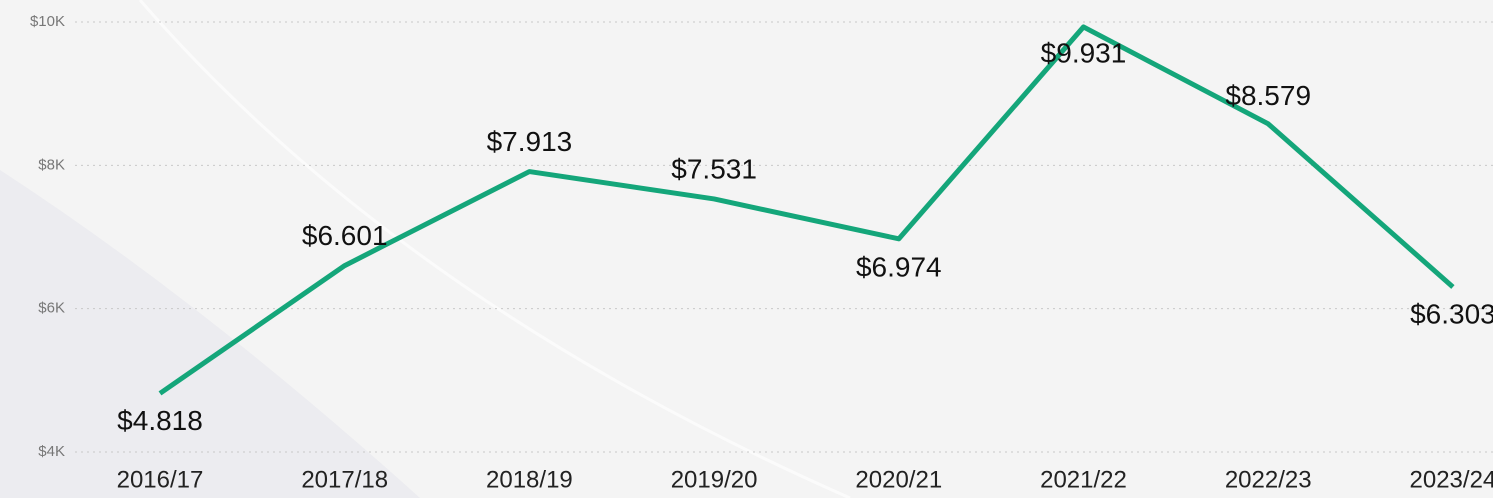  Describe the element at coordinates (47, 21) in the screenshot. I see `y-tick-label: $10K` at that location.